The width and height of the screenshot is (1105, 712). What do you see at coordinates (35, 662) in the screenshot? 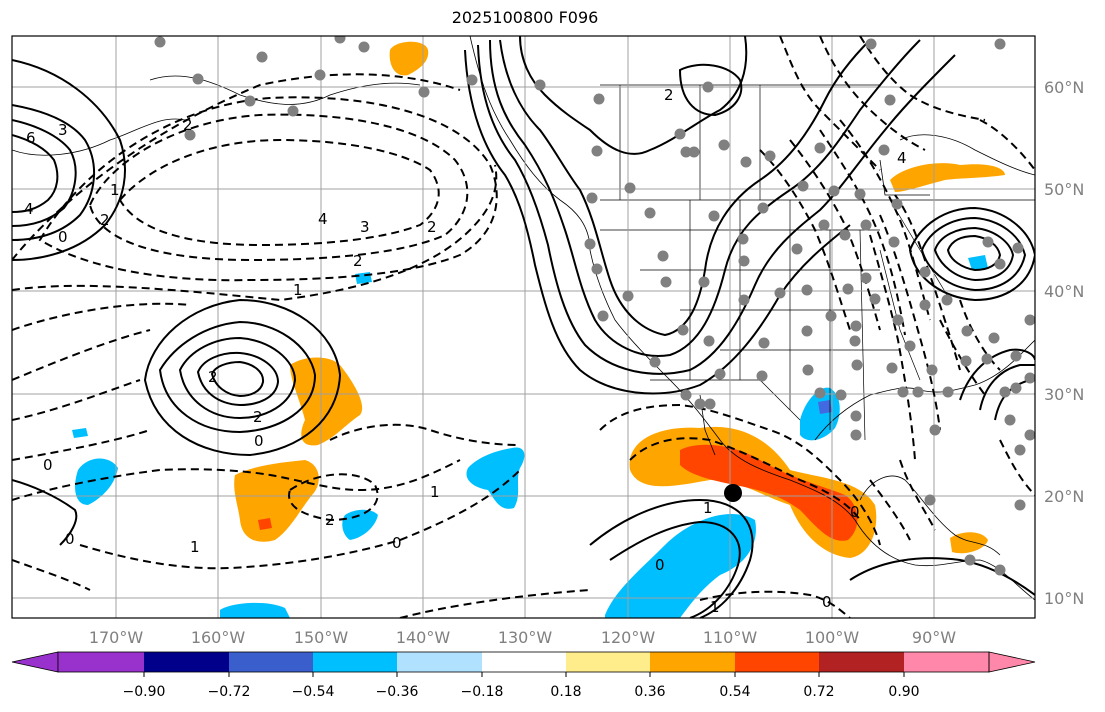
I see `colorbar-min-extension` at bounding box center [35, 662].